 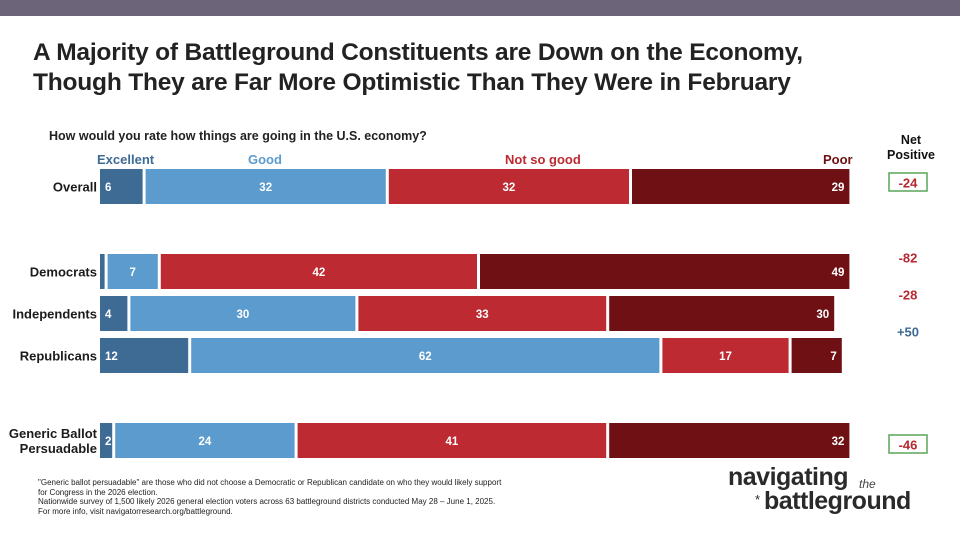 What do you see at coordinates (54, 314) in the screenshot?
I see `category-label: Independents` at bounding box center [54, 314].